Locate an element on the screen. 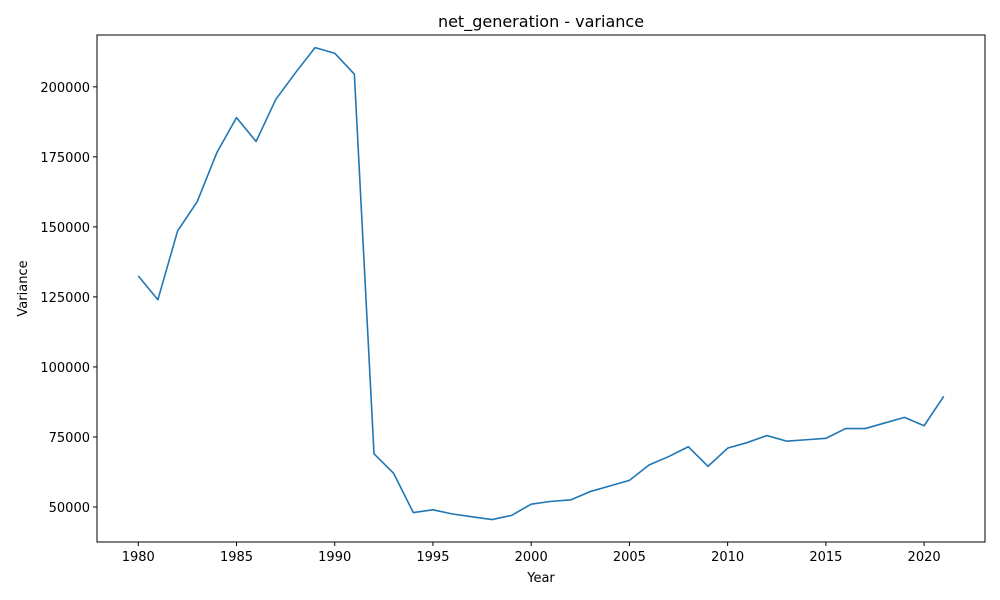 The width and height of the screenshot is (1000, 600). x-tick-label: 1985 is located at coordinates (236, 557).